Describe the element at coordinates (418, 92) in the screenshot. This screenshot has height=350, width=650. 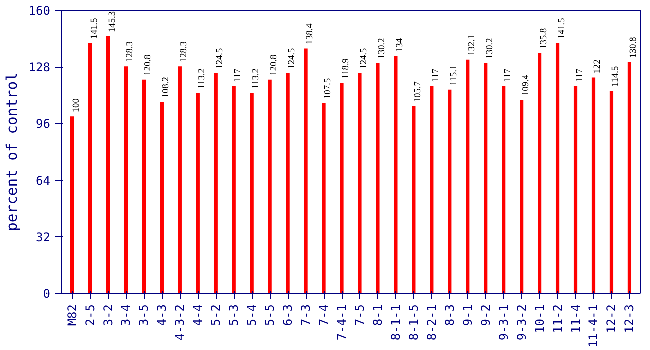
I see `data-label: 105.7` at that location.